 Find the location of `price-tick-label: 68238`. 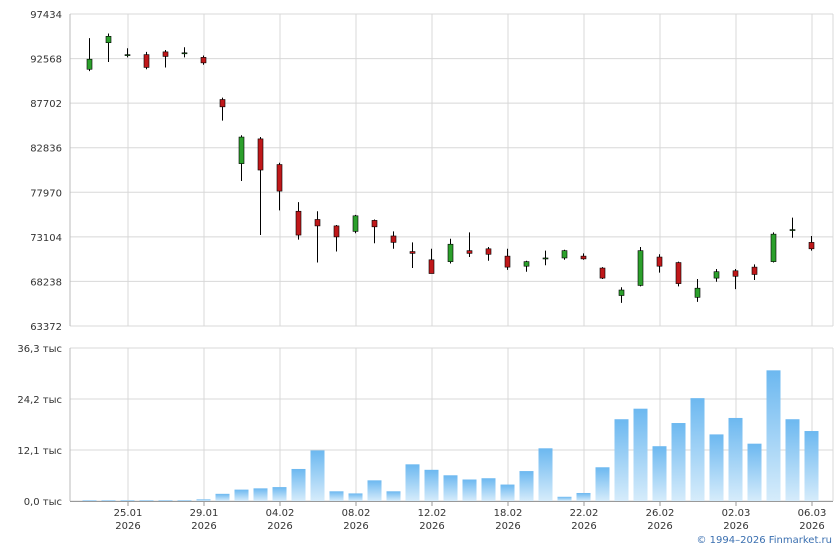

price-tick-label: 68238 is located at coordinates (46, 282).